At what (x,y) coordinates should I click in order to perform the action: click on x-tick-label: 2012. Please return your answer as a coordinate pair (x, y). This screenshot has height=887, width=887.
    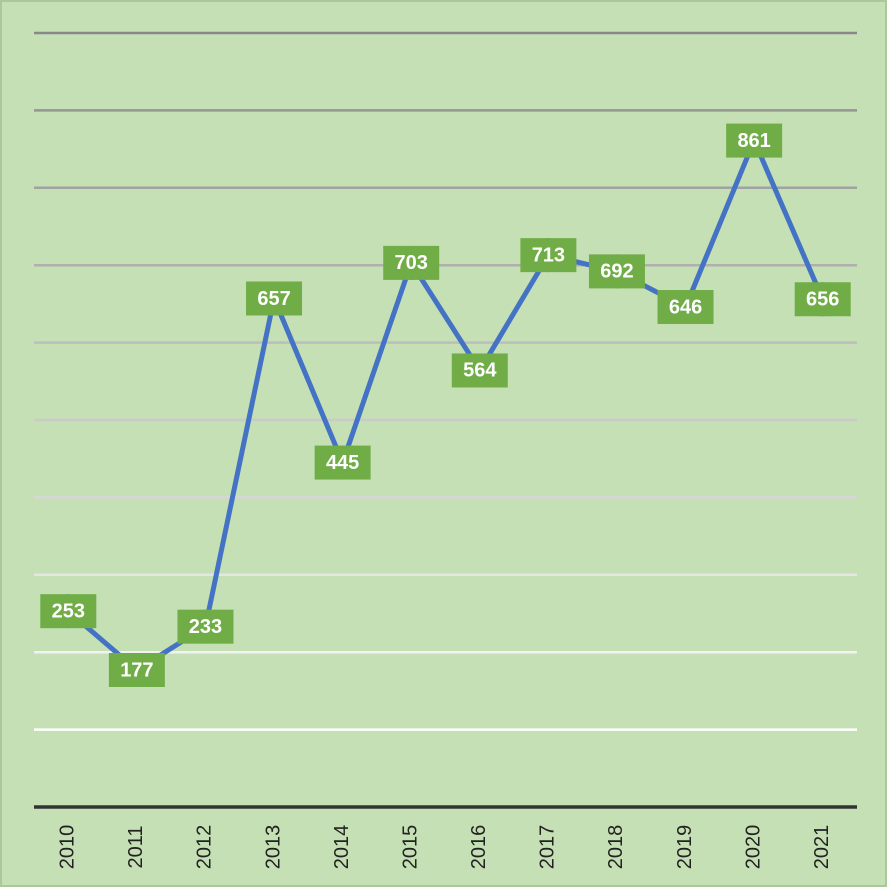
    Looking at the image, I should click on (205, 847).